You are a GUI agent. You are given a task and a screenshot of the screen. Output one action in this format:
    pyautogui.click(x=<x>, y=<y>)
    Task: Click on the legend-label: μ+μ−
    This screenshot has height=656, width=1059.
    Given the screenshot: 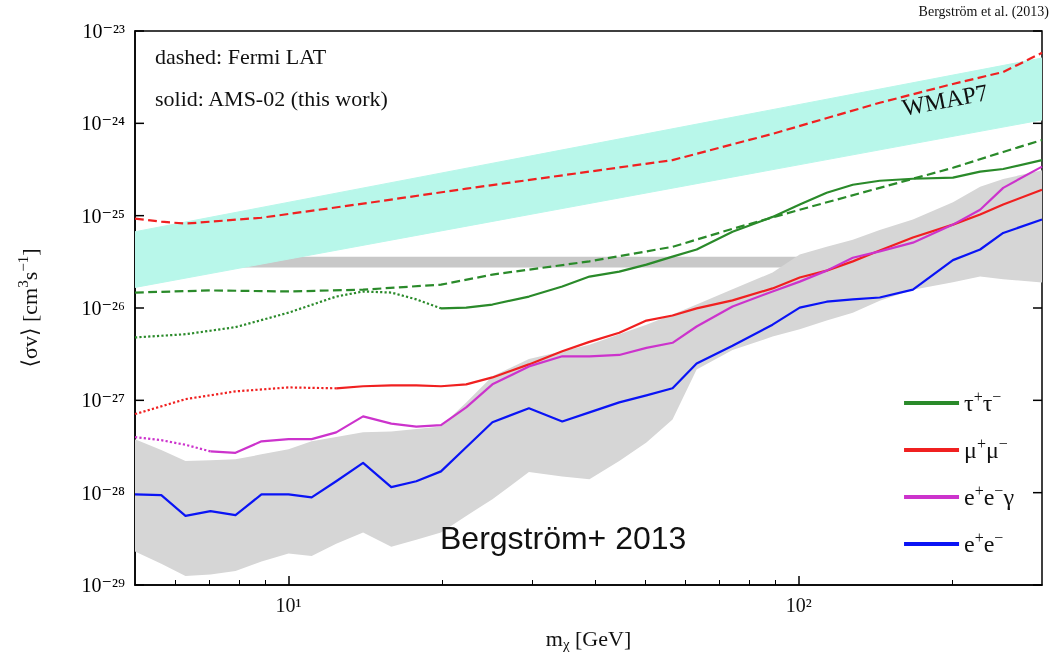 What is the action you would take?
    pyautogui.click(x=986, y=448)
    